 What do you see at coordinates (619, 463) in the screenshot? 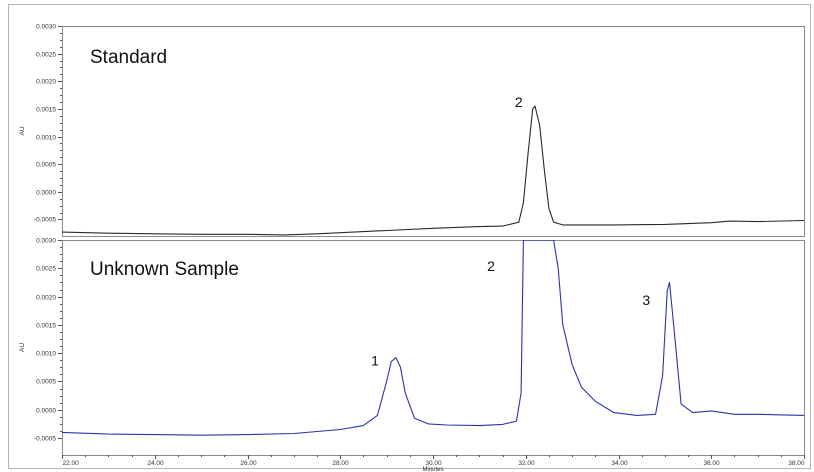
I see `x-tick-label: 34.00` at bounding box center [619, 463].